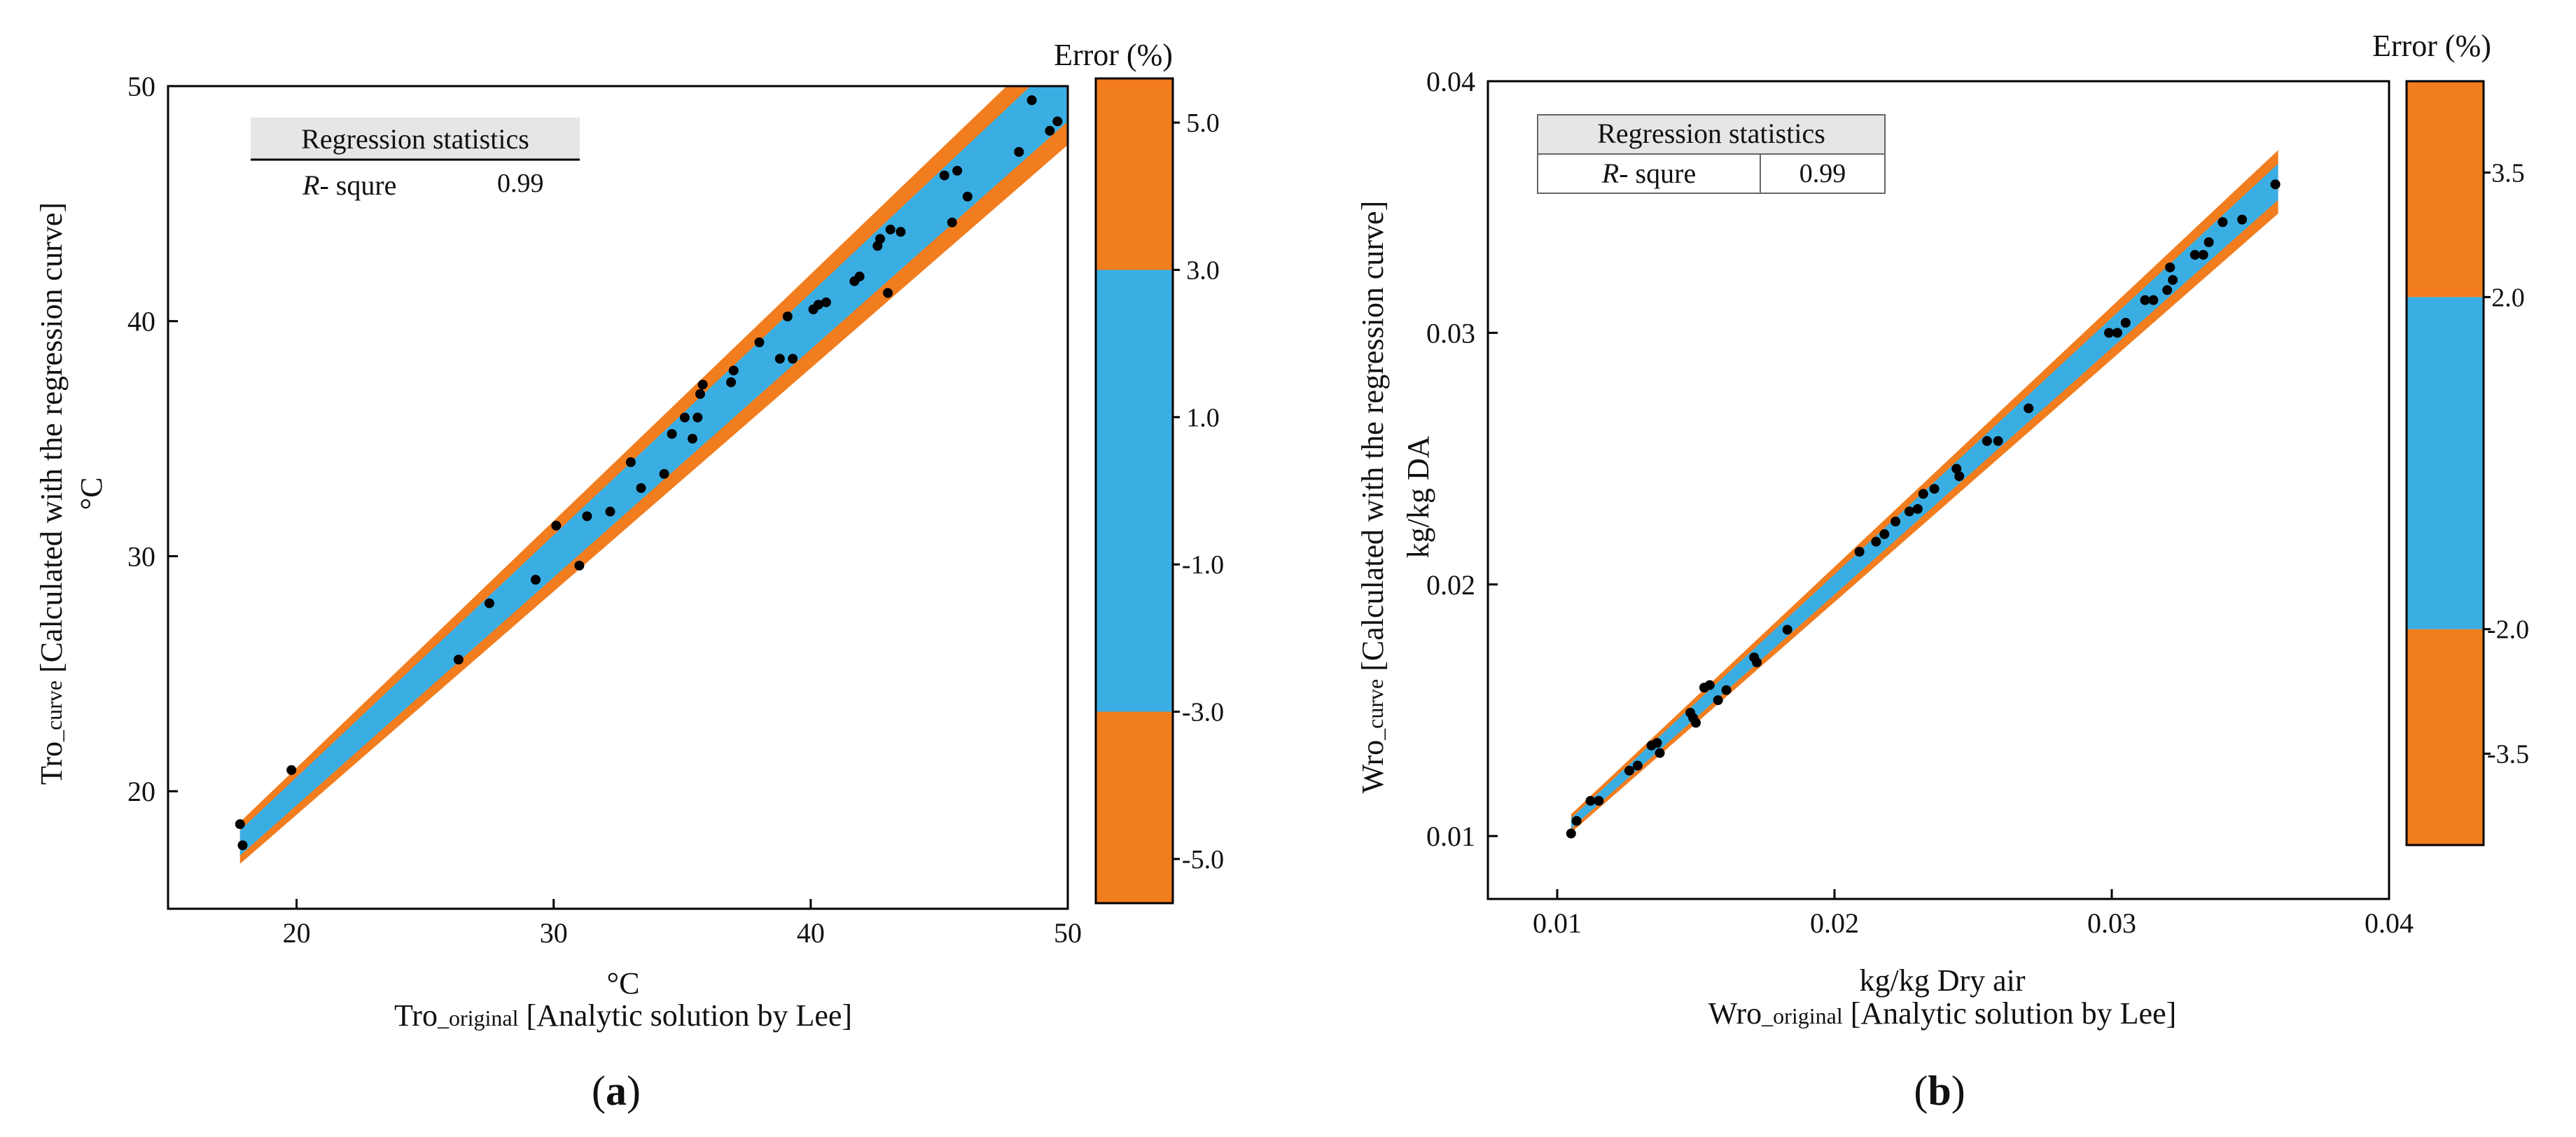 The width and height of the screenshot is (2576, 1137). What do you see at coordinates (1203, 270) in the screenshot?
I see `colorbar-tick-label-2: 3.0` at bounding box center [1203, 270].